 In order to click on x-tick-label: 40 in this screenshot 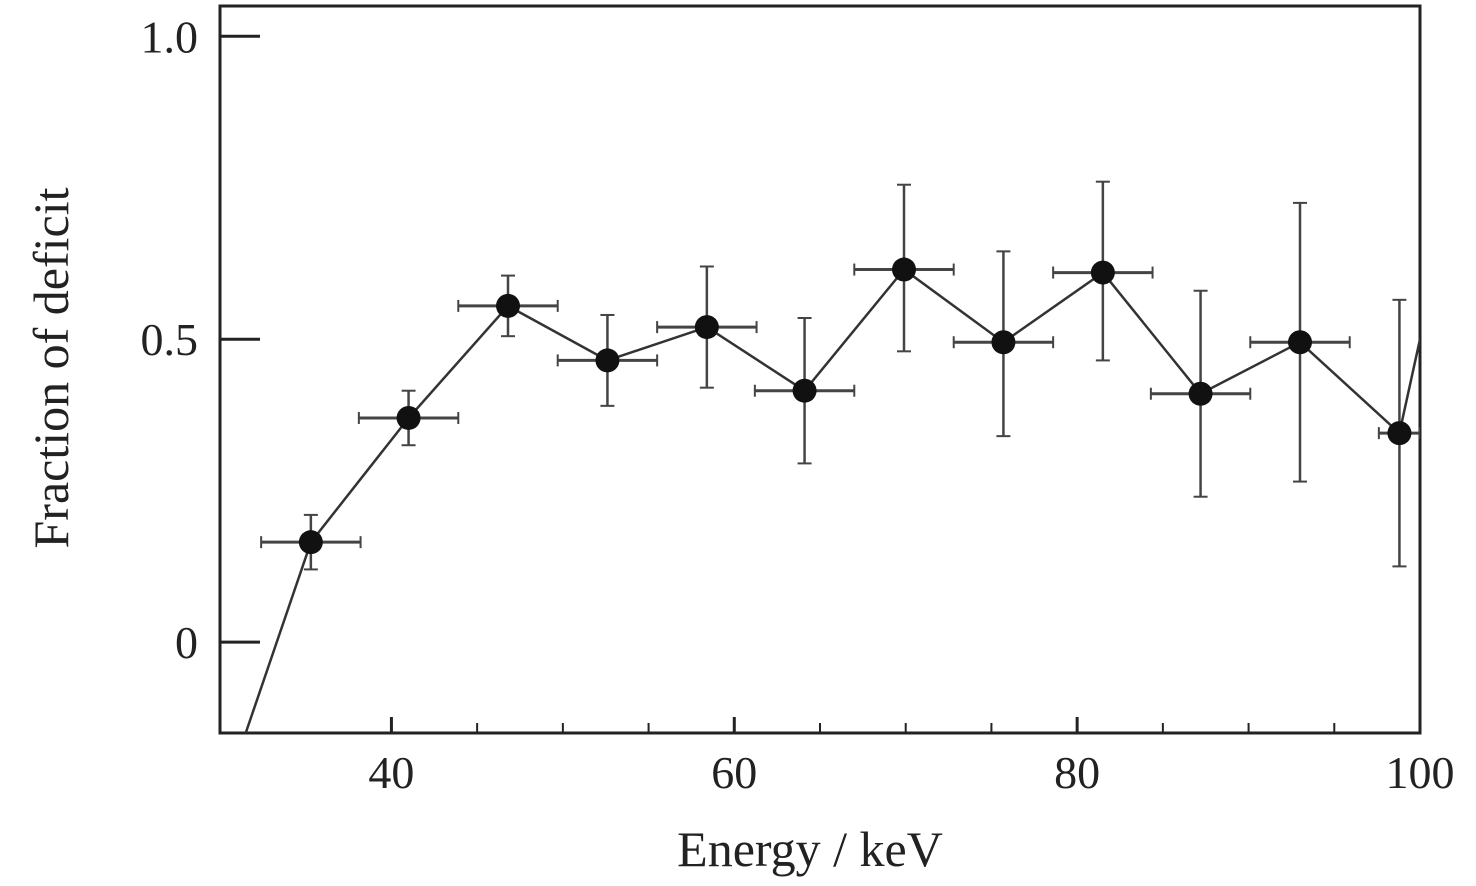, I will do `click(391, 772)`.